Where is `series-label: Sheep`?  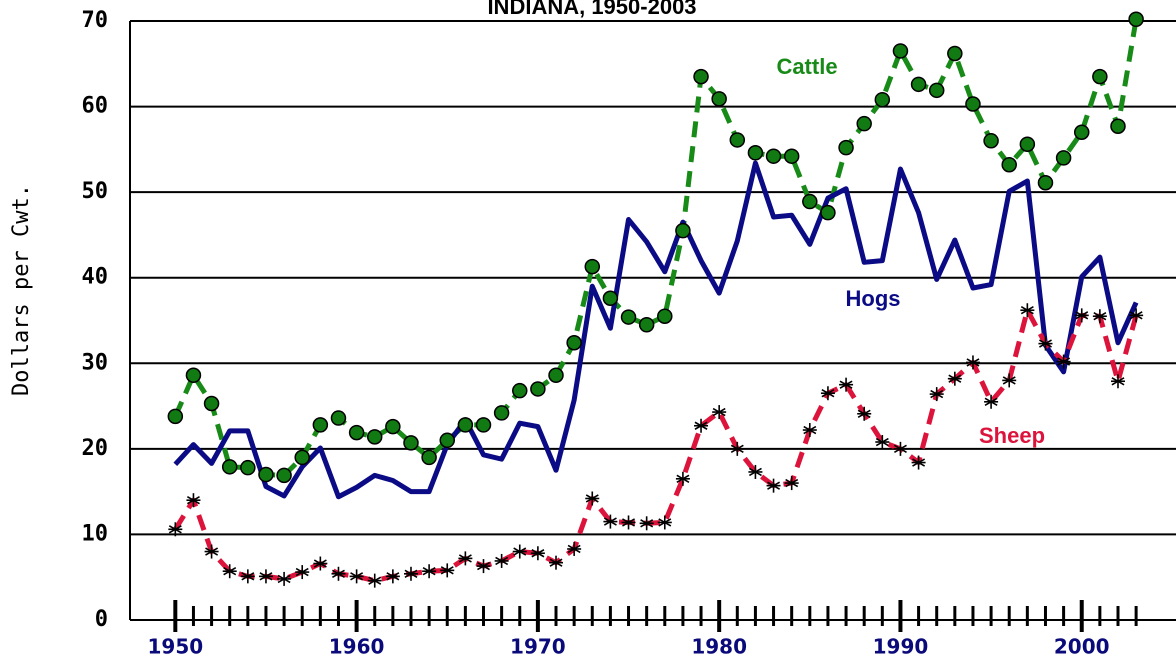
series-label: Sheep is located at coordinates (1012, 435).